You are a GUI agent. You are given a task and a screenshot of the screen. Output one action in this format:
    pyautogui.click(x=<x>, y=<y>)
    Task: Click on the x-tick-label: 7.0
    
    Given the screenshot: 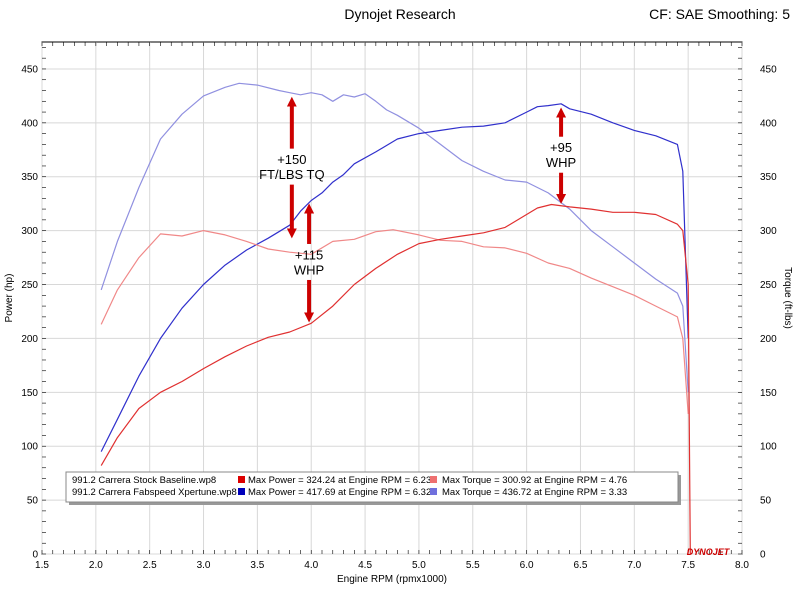 What is the action you would take?
    pyautogui.click(x=634, y=565)
    